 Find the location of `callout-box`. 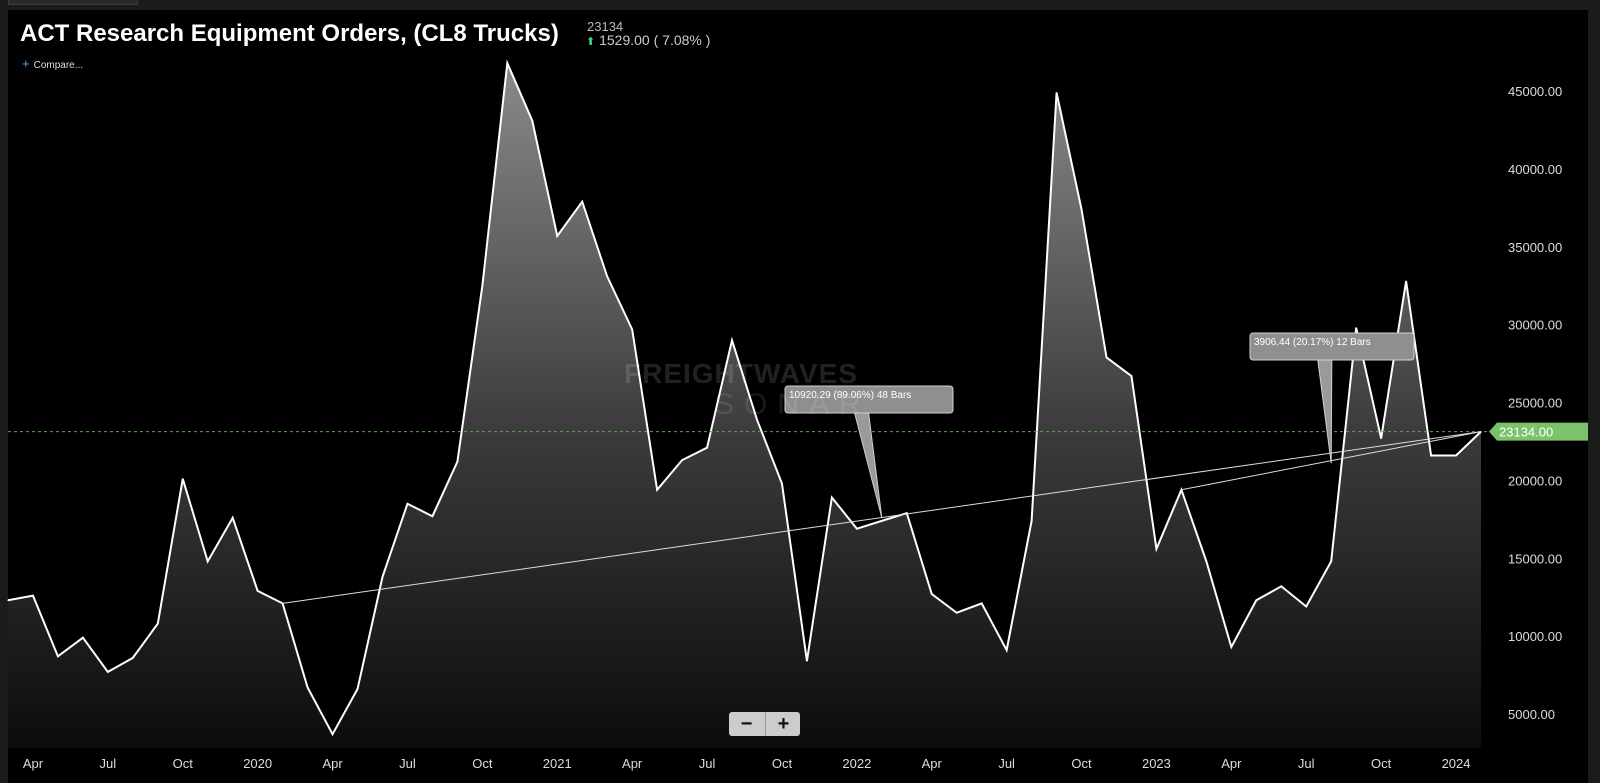

callout-box is located at coordinates (1332, 346).